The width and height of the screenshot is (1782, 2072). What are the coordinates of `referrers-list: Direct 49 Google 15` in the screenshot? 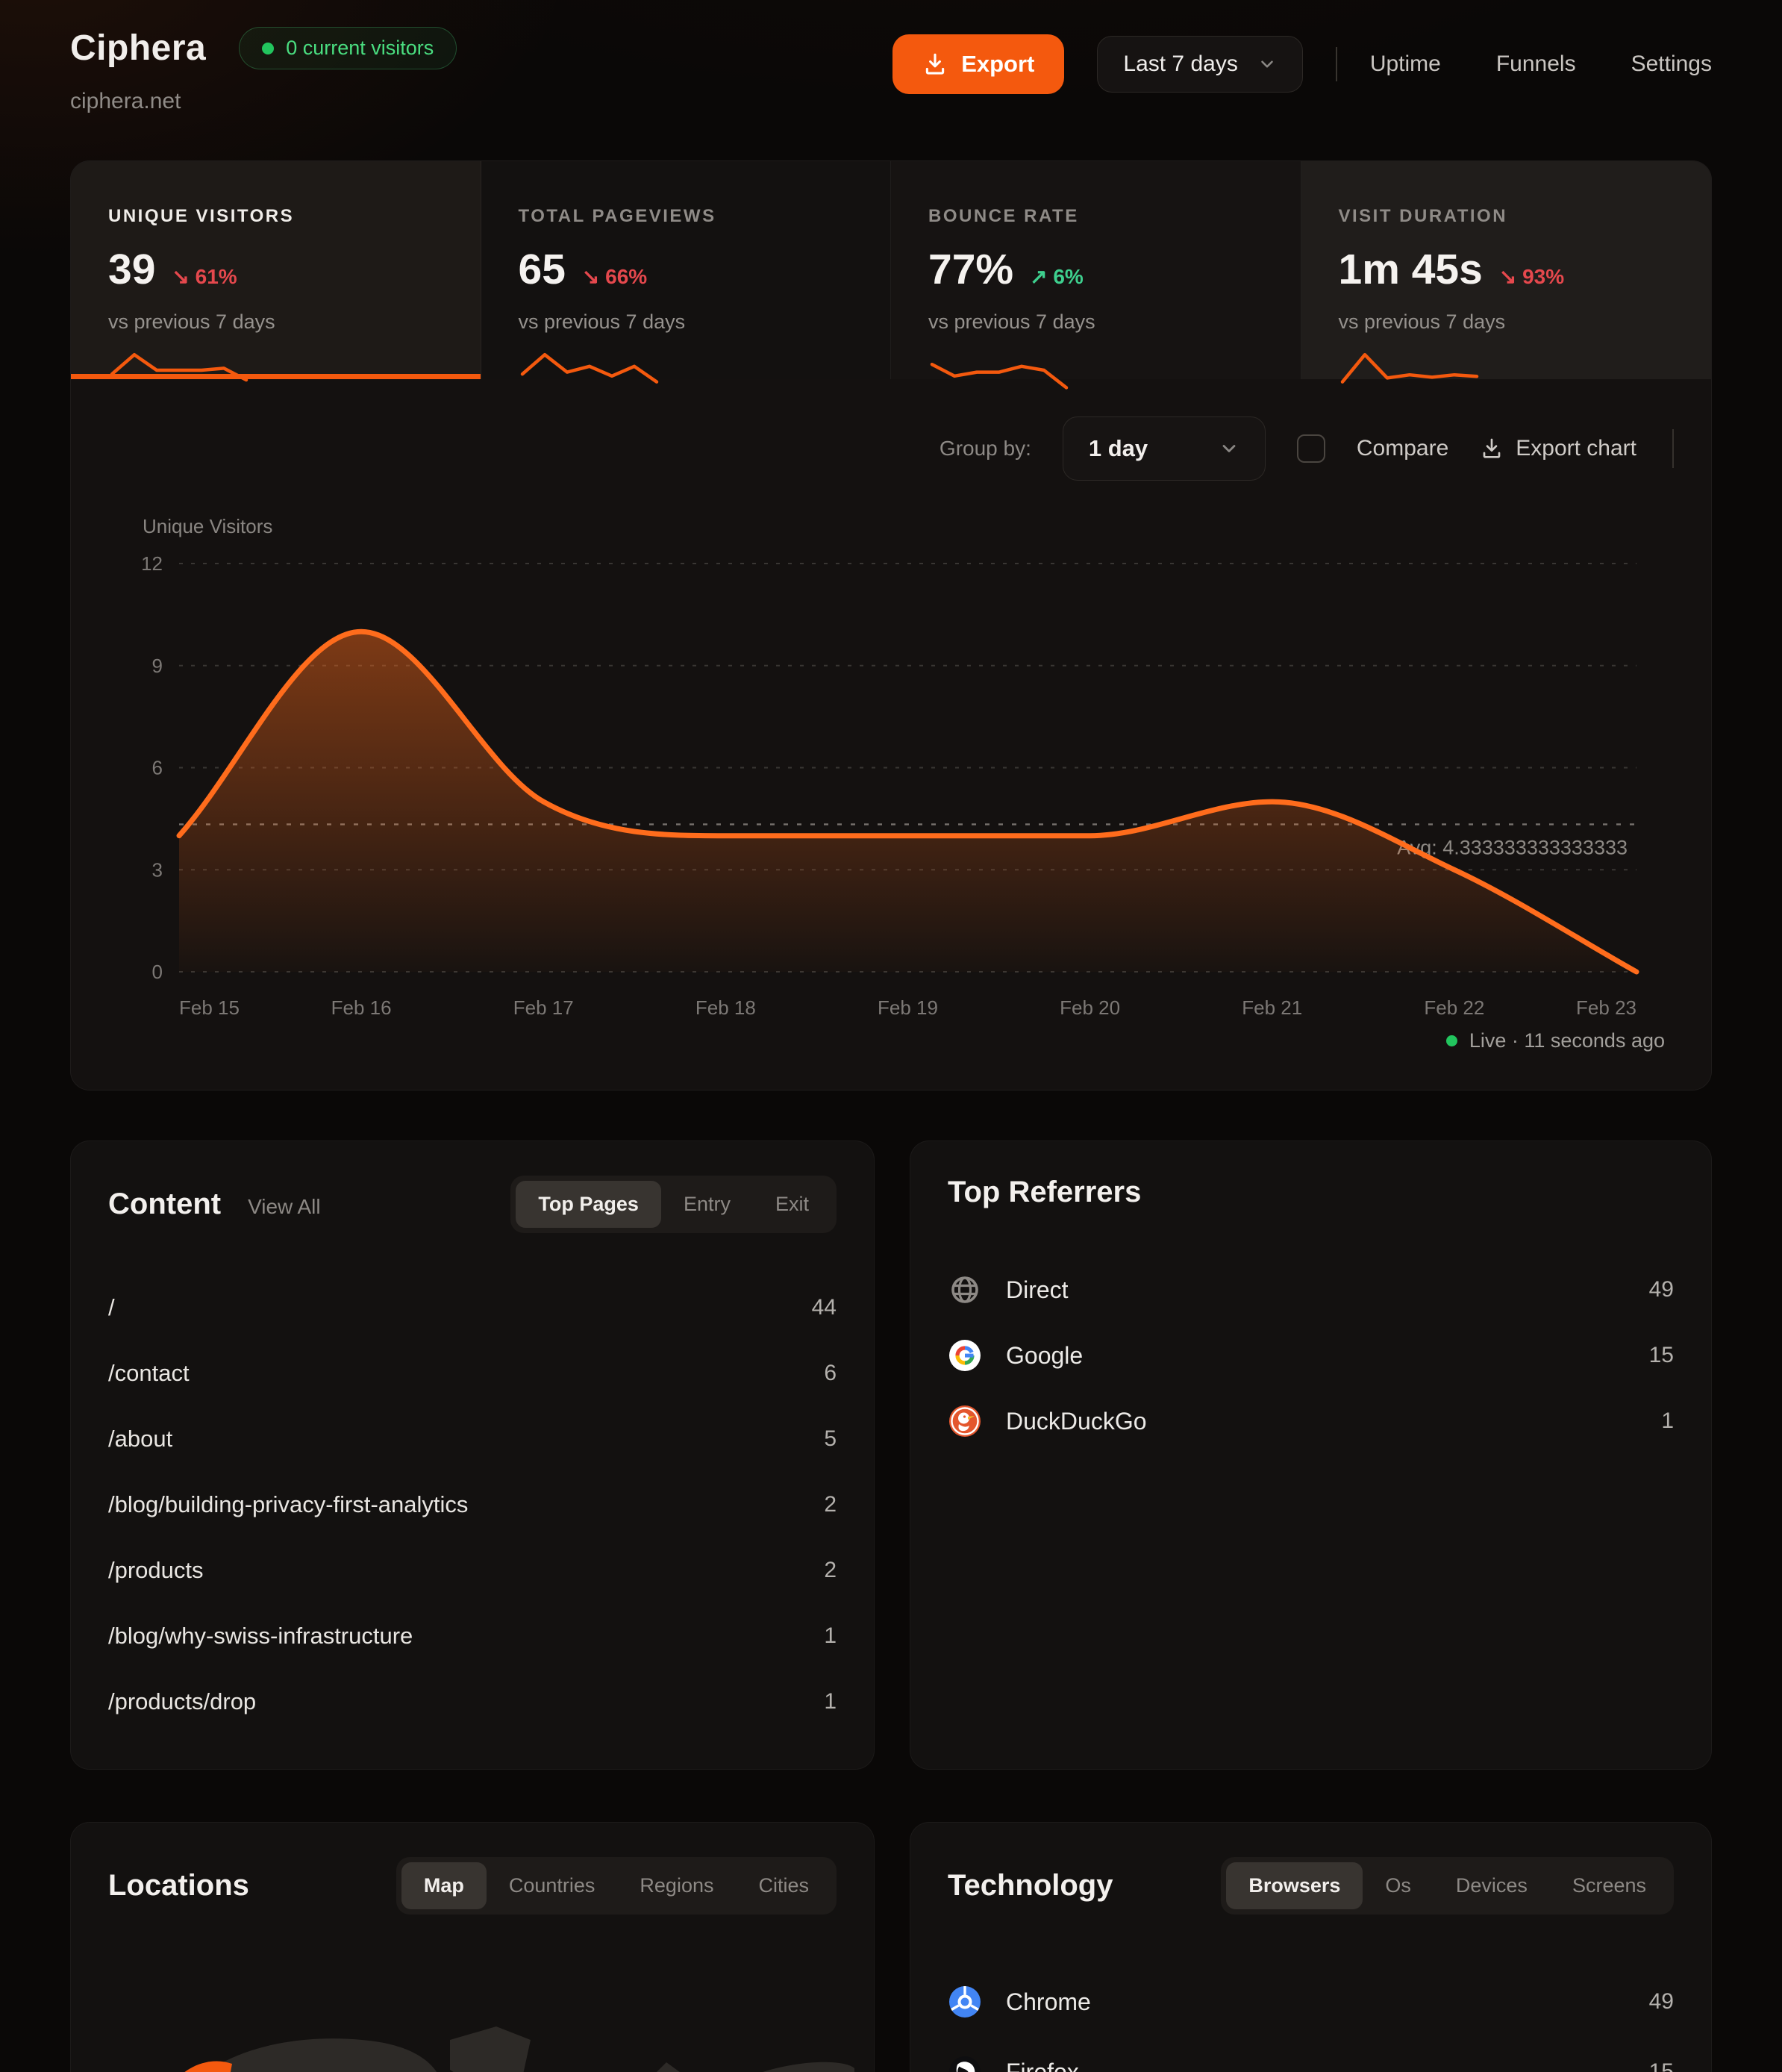 It's located at (1311, 1355).